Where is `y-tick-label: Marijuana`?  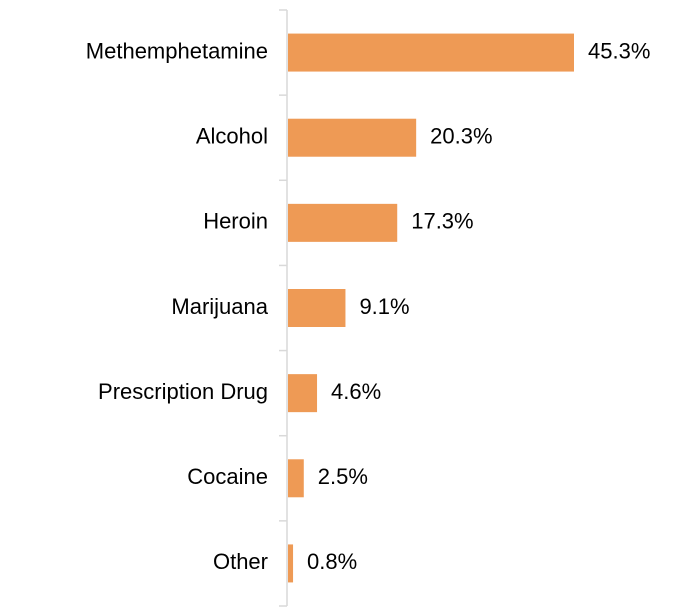
y-tick-label: Marijuana is located at coordinates (219, 306).